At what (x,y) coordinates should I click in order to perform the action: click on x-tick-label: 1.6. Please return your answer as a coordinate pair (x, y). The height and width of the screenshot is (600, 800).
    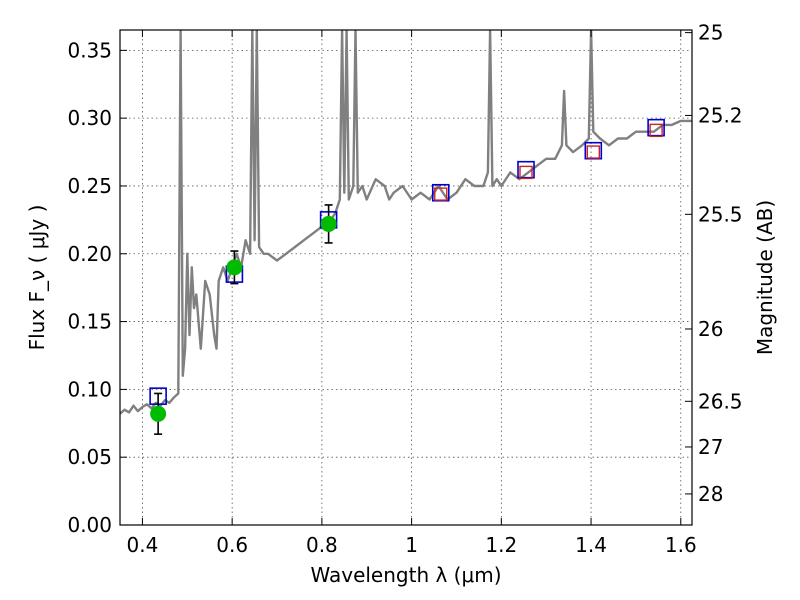
    Looking at the image, I should click on (681, 545).